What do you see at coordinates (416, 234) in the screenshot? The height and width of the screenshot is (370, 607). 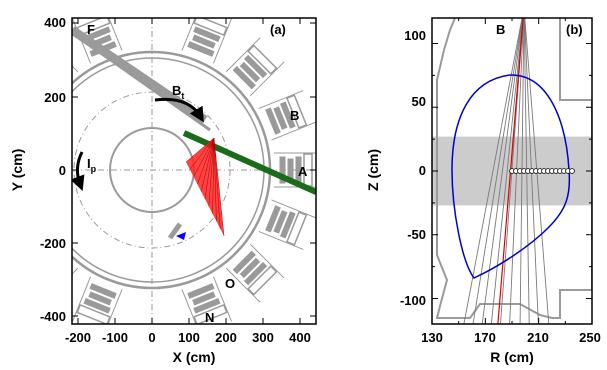 I see `ytick-label: -50` at bounding box center [416, 234].